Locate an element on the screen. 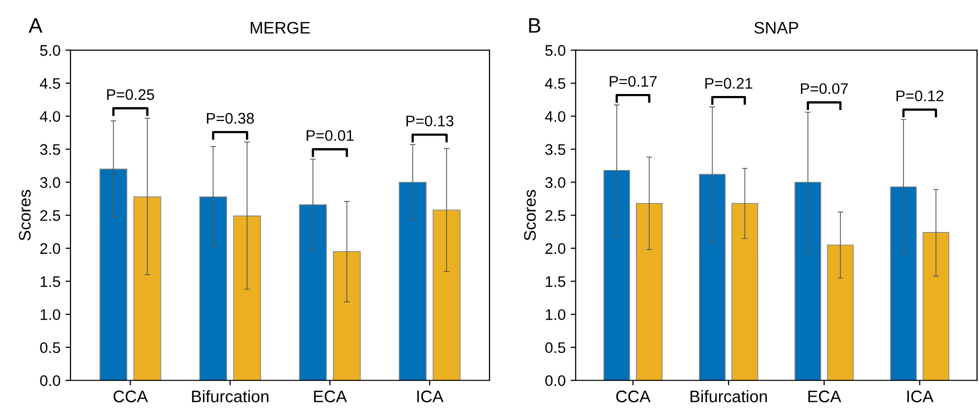 The image size is (979, 418). annotation: P=0.17 is located at coordinates (633, 81).